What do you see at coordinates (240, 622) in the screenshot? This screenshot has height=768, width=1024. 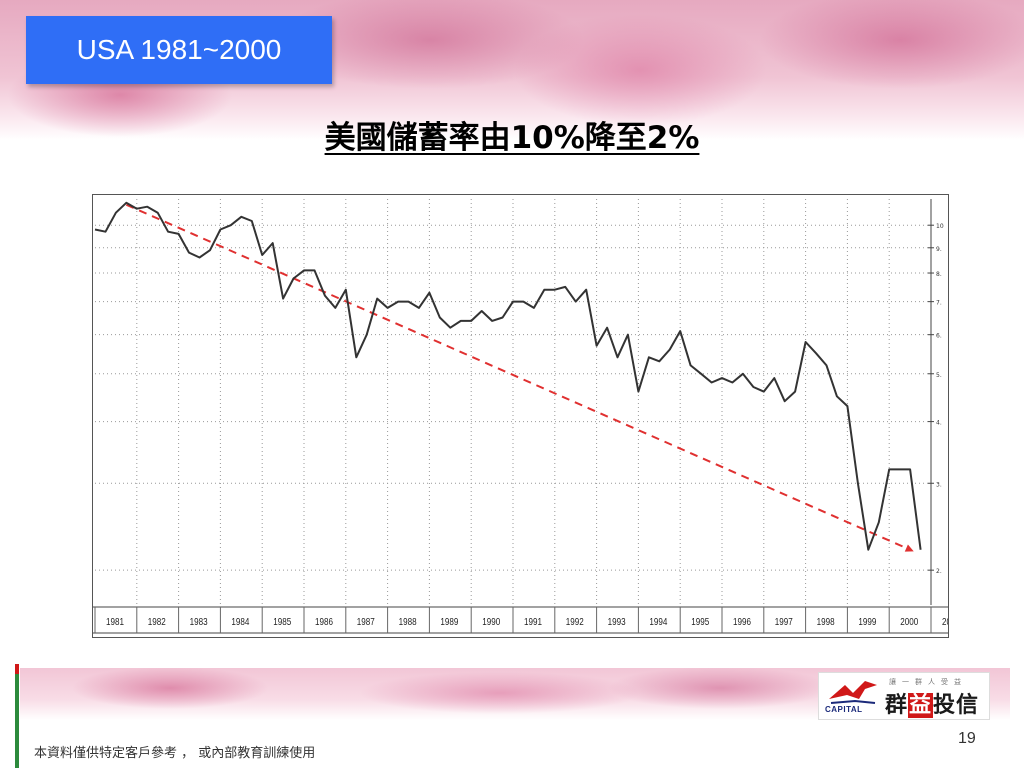 I see `x-tick-label: 1984` at bounding box center [240, 622].